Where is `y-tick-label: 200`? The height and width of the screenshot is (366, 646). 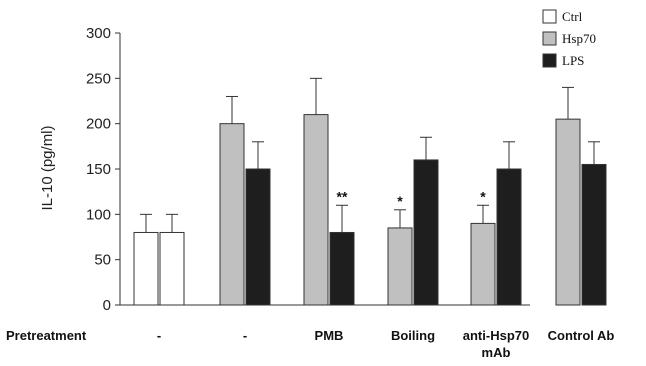 y-tick-label: 200 is located at coordinates (98, 124).